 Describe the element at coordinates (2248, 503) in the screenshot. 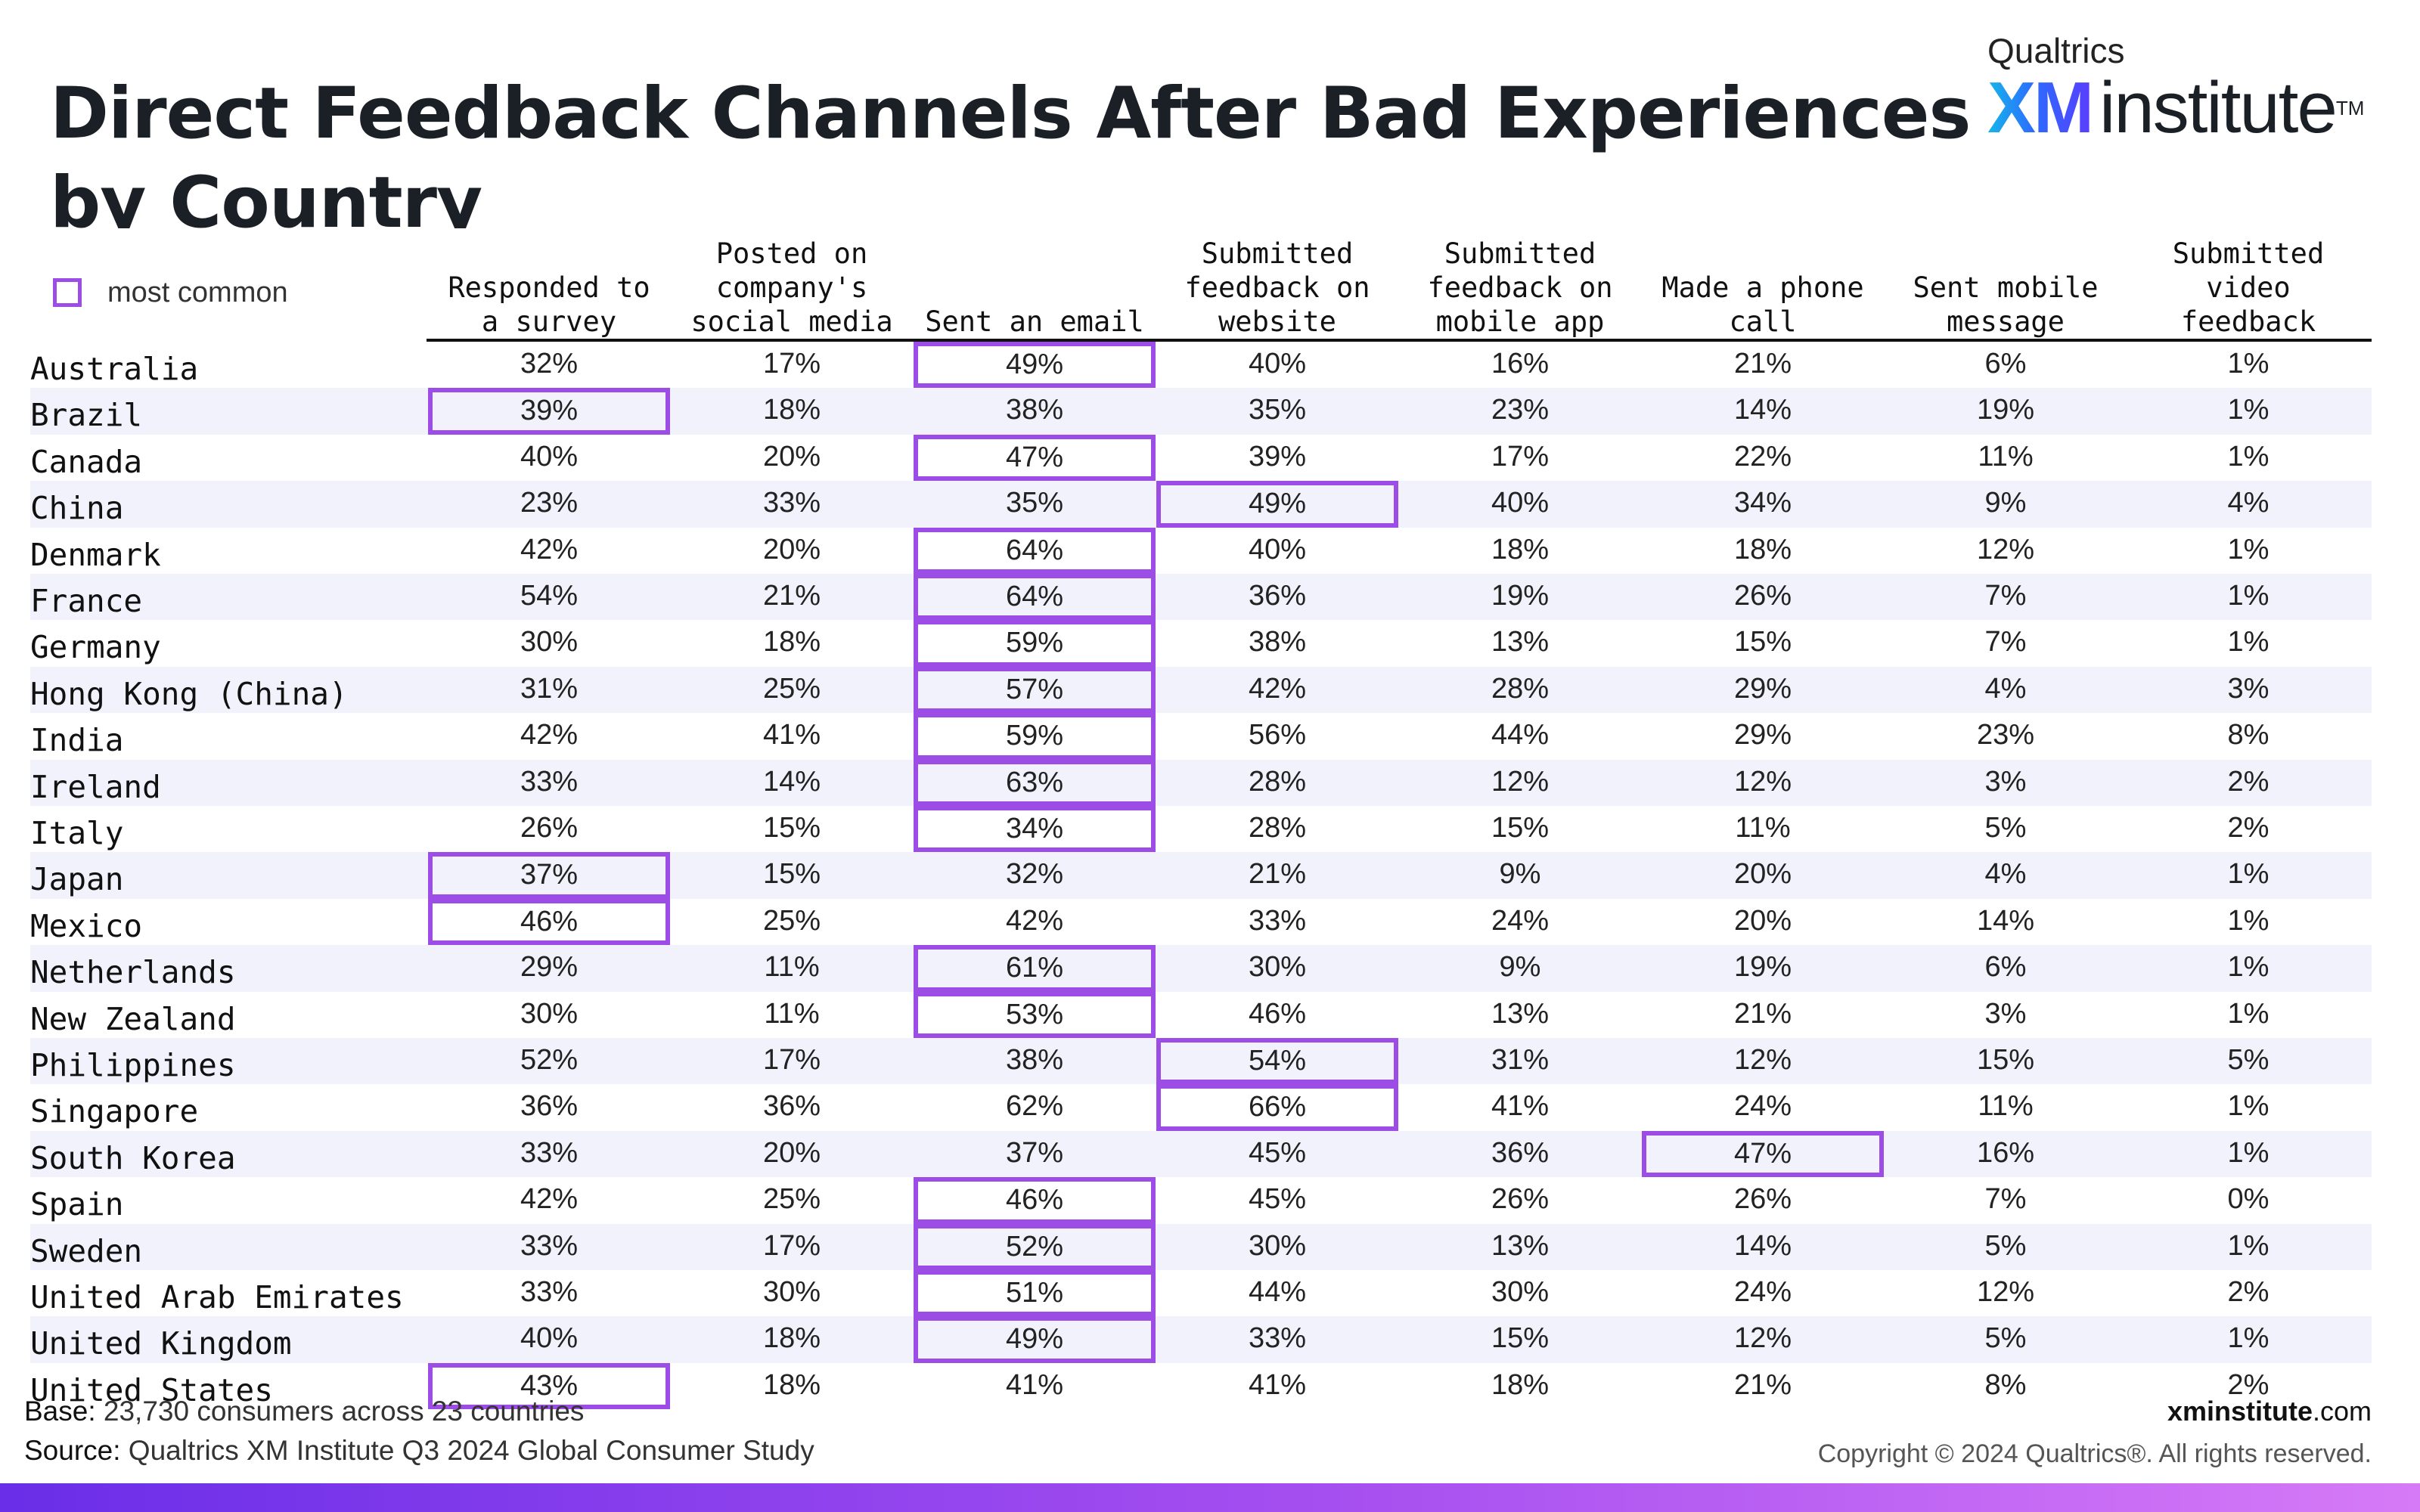

I see `table-cell: 4%` at that location.